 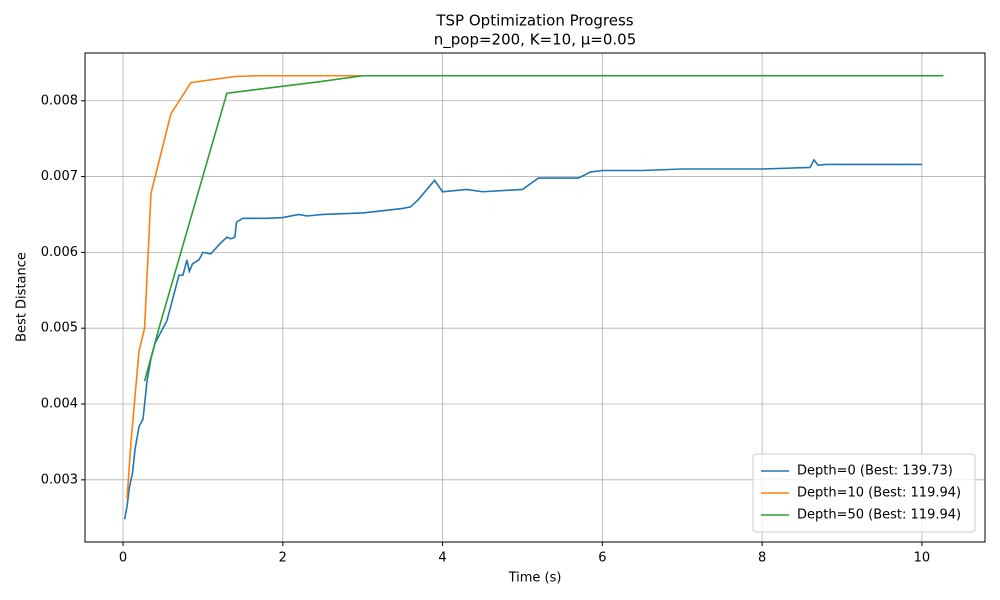 What do you see at coordinates (123, 558) in the screenshot?
I see `x-tick-label: 0` at bounding box center [123, 558].